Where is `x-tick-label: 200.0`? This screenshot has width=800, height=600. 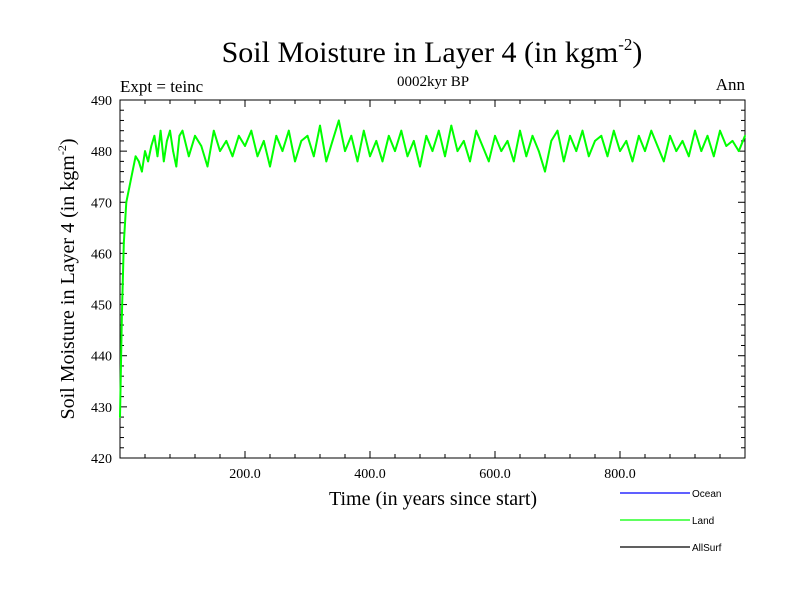
x-tick-label: 200.0 is located at coordinates (245, 474).